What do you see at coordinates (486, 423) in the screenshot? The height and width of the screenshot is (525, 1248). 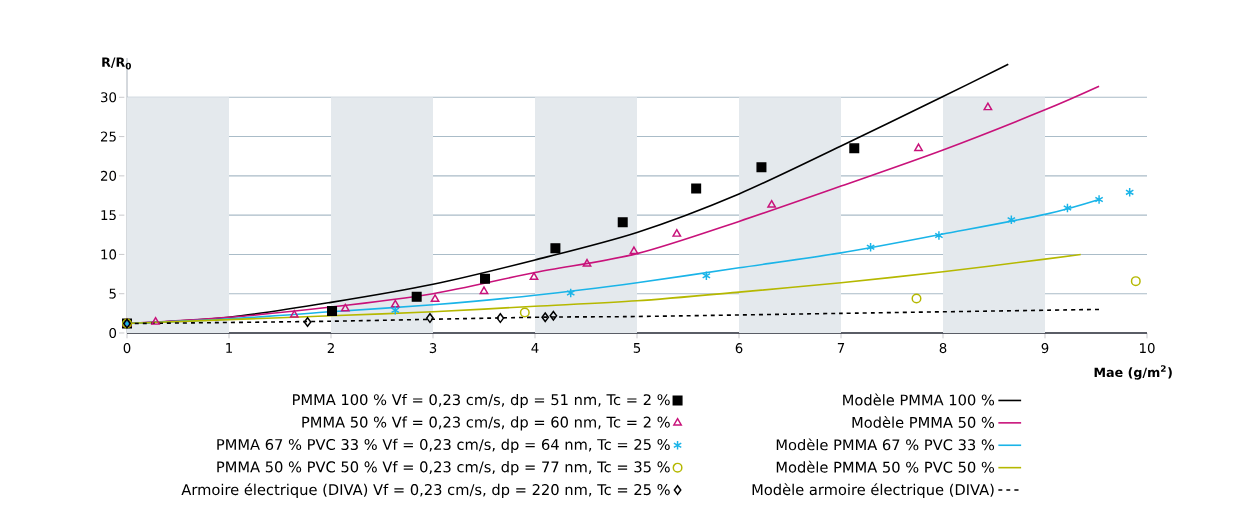 I see `legend-label: PMMA 50 % Vf = 0,23 cm/s, dp = 60 nm, Tc = 2 %` at bounding box center [486, 423].